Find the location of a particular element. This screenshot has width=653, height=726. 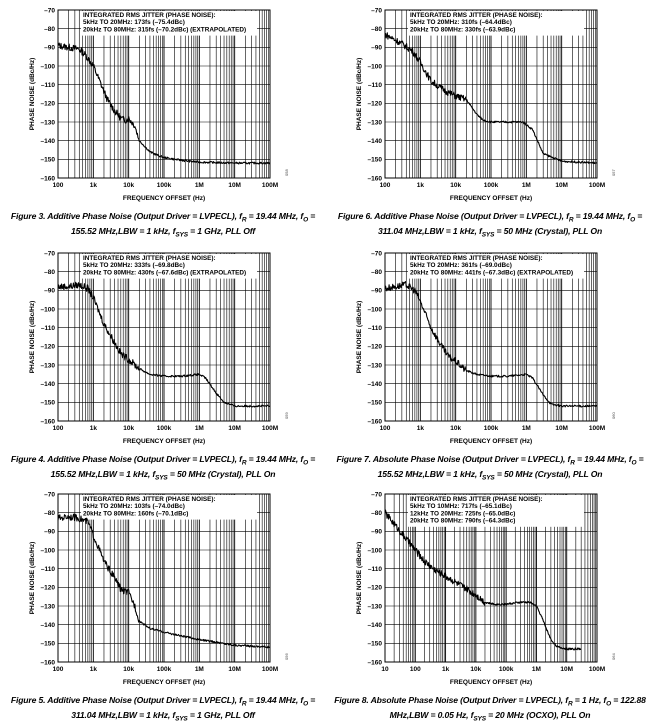

figure-id: 060 is located at coordinates (613, 415).